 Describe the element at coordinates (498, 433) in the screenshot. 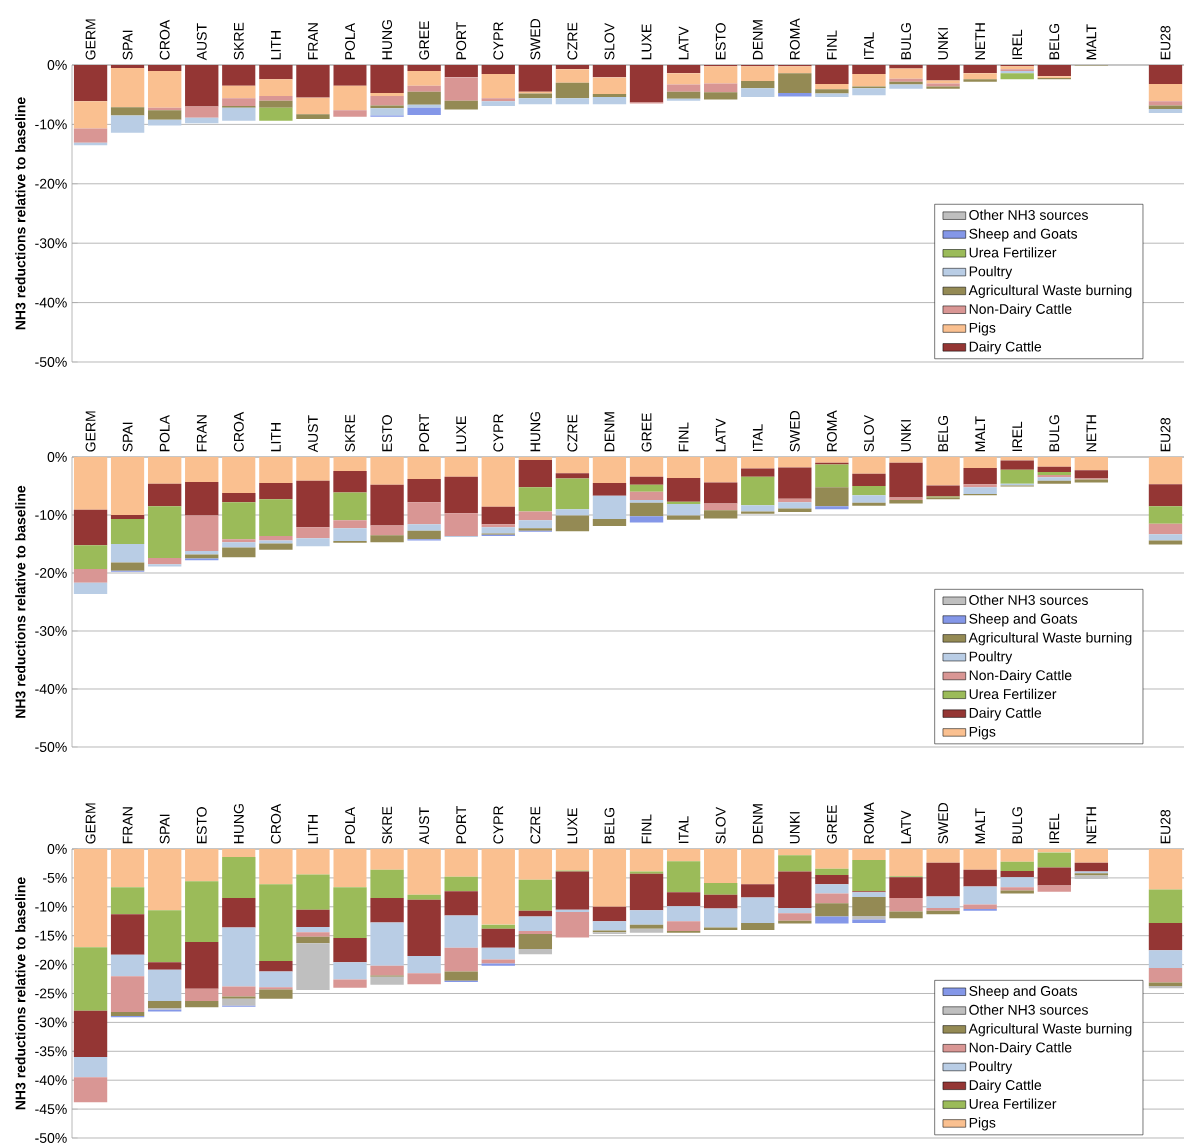

I see `x-tick-label: CYPR` at that location.